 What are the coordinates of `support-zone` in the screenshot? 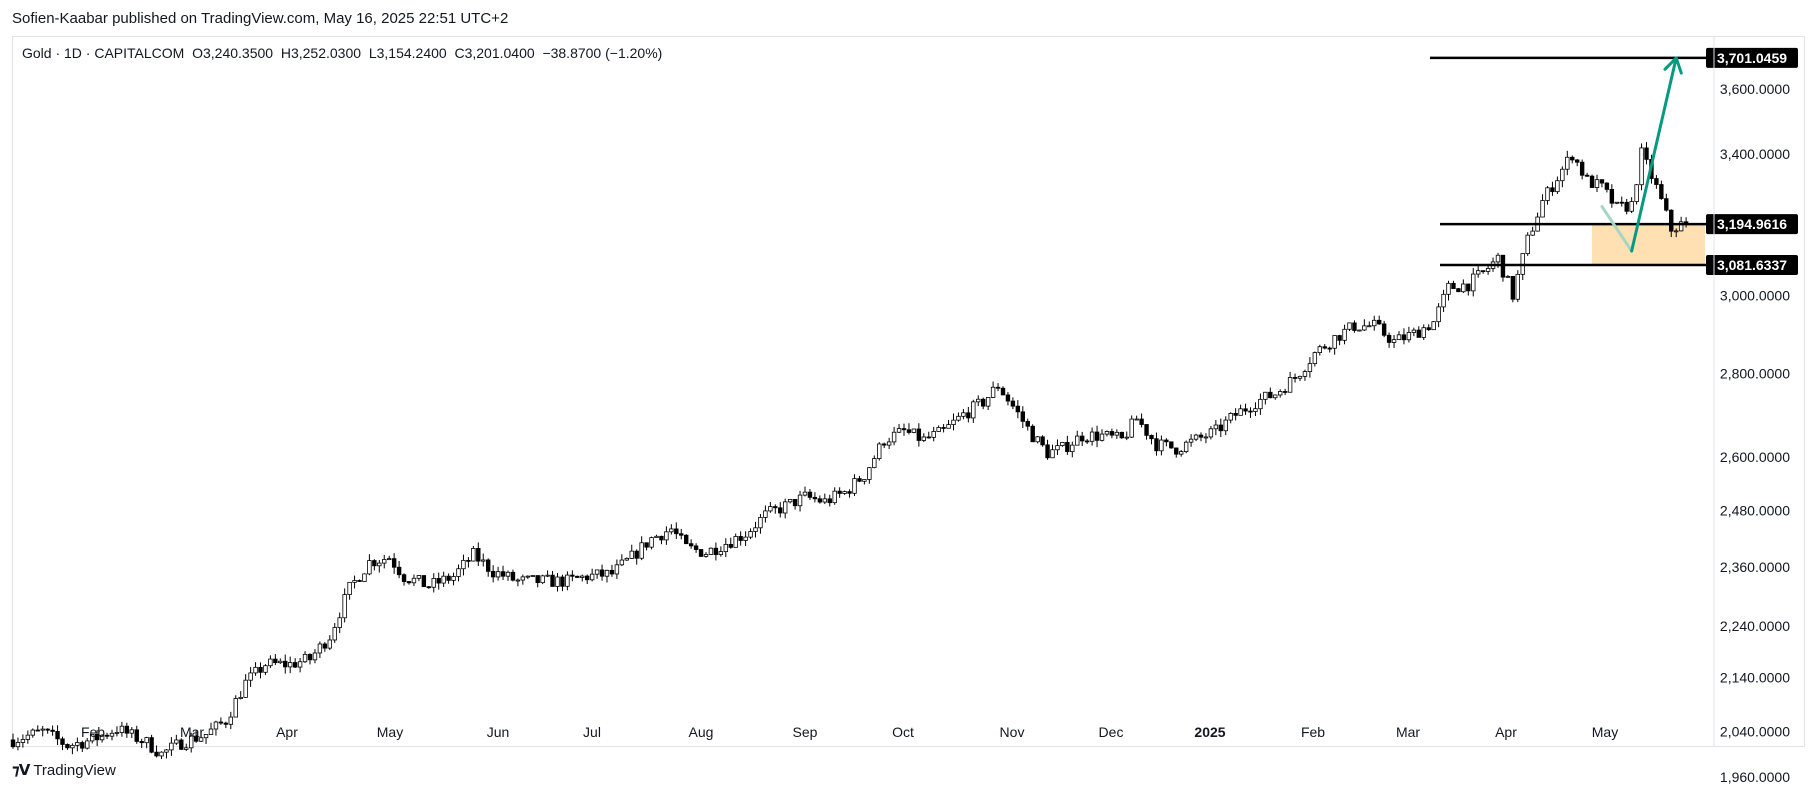 It's located at (1648, 245).